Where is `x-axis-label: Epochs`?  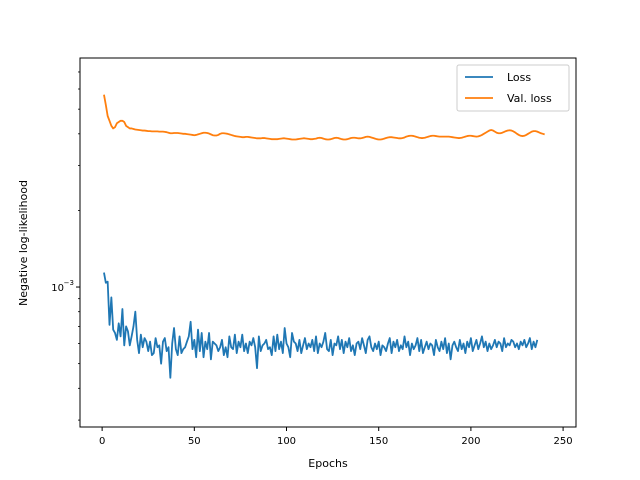
x-axis-label: Epochs is located at coordinates (328, 463).